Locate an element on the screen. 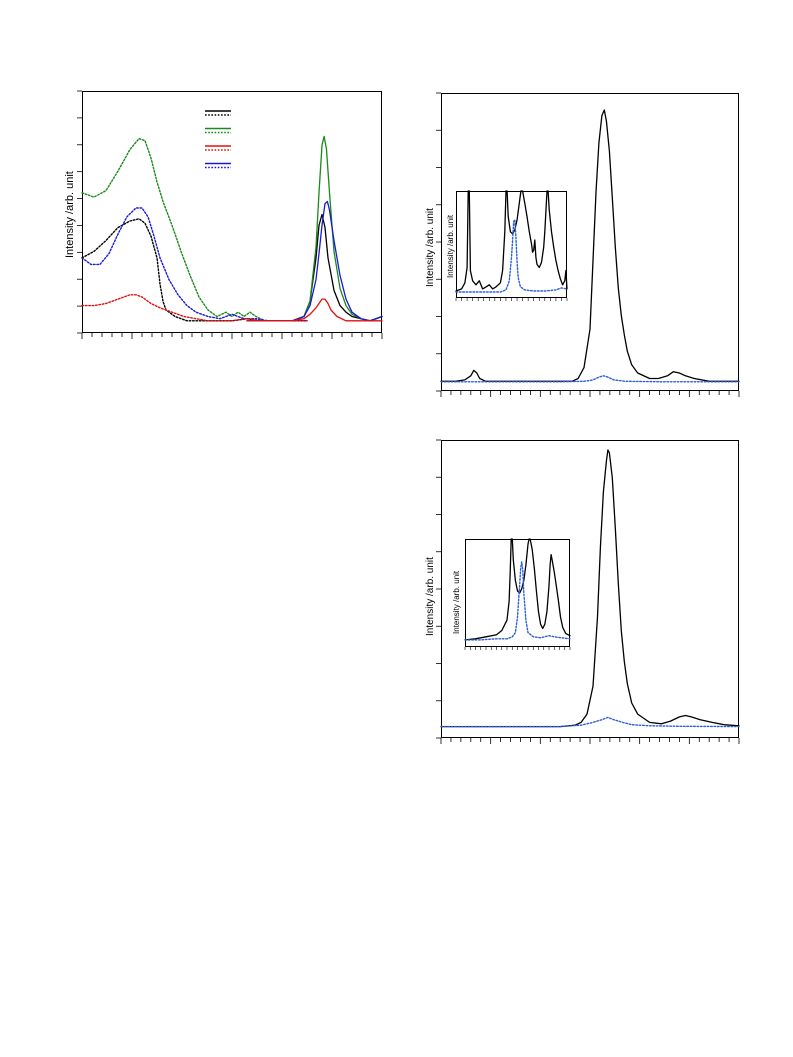  top-right-inset-plot is located at coordinates (511, 245).